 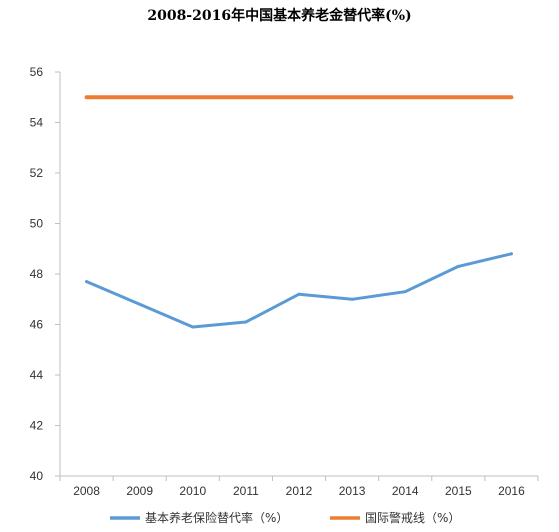 I want to click on x-tick-label: 2016, so click(x=511, y=491).